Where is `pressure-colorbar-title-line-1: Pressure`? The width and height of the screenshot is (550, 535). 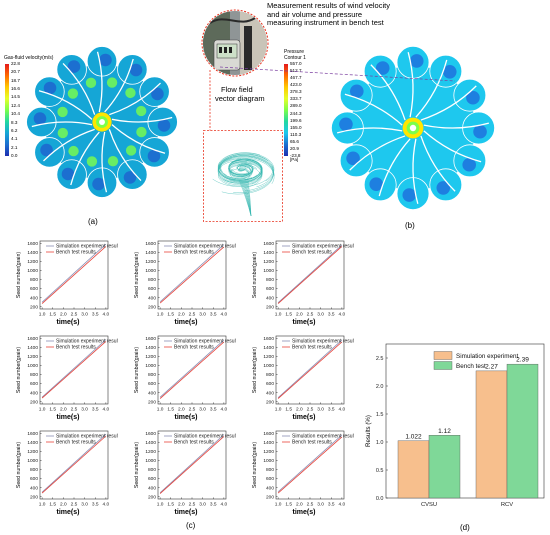 pressure-colorbar-title-line-1: Pressure is located at coordinates (294, 52).